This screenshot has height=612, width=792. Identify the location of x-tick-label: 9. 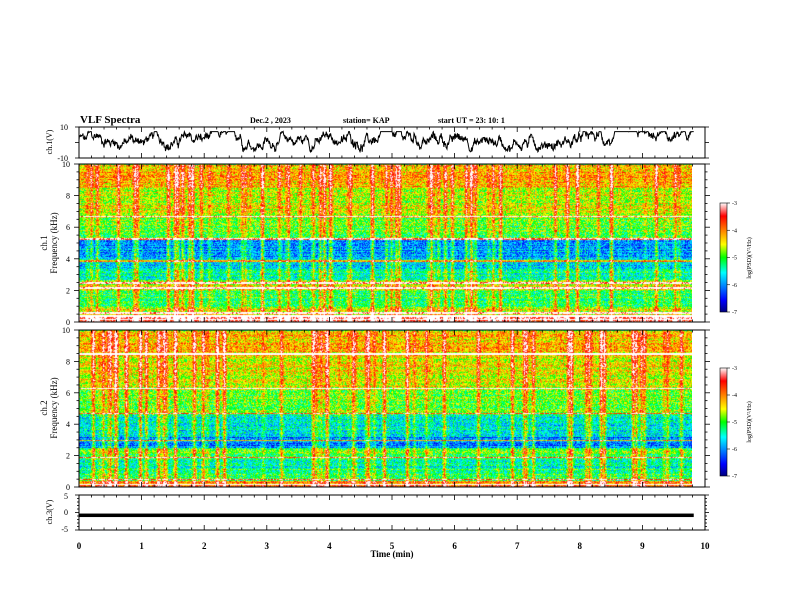
(642, 546).